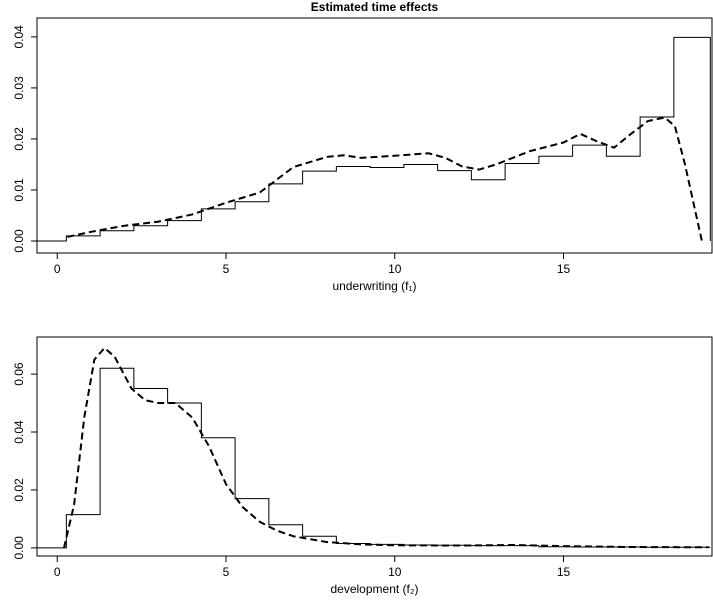 The image size is (713, 603). What do you see at coordinates (19, 374) in the screenshot?
I see `y-tick-label: 0.06` at bounding box center [19, 374].